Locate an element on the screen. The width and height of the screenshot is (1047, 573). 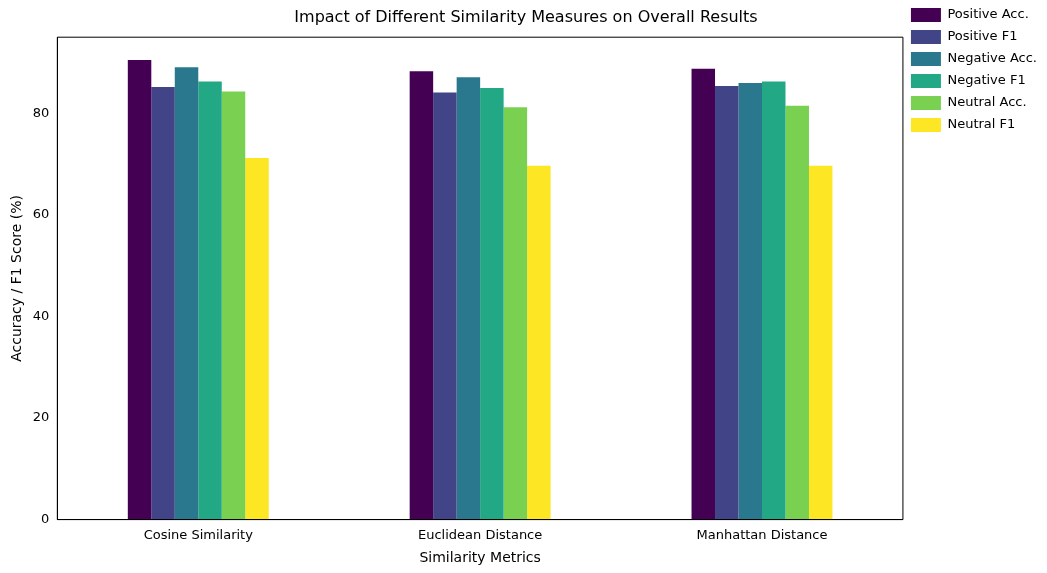
x-tick-label: Cosine Similarity is located at coordinates (198, 534).